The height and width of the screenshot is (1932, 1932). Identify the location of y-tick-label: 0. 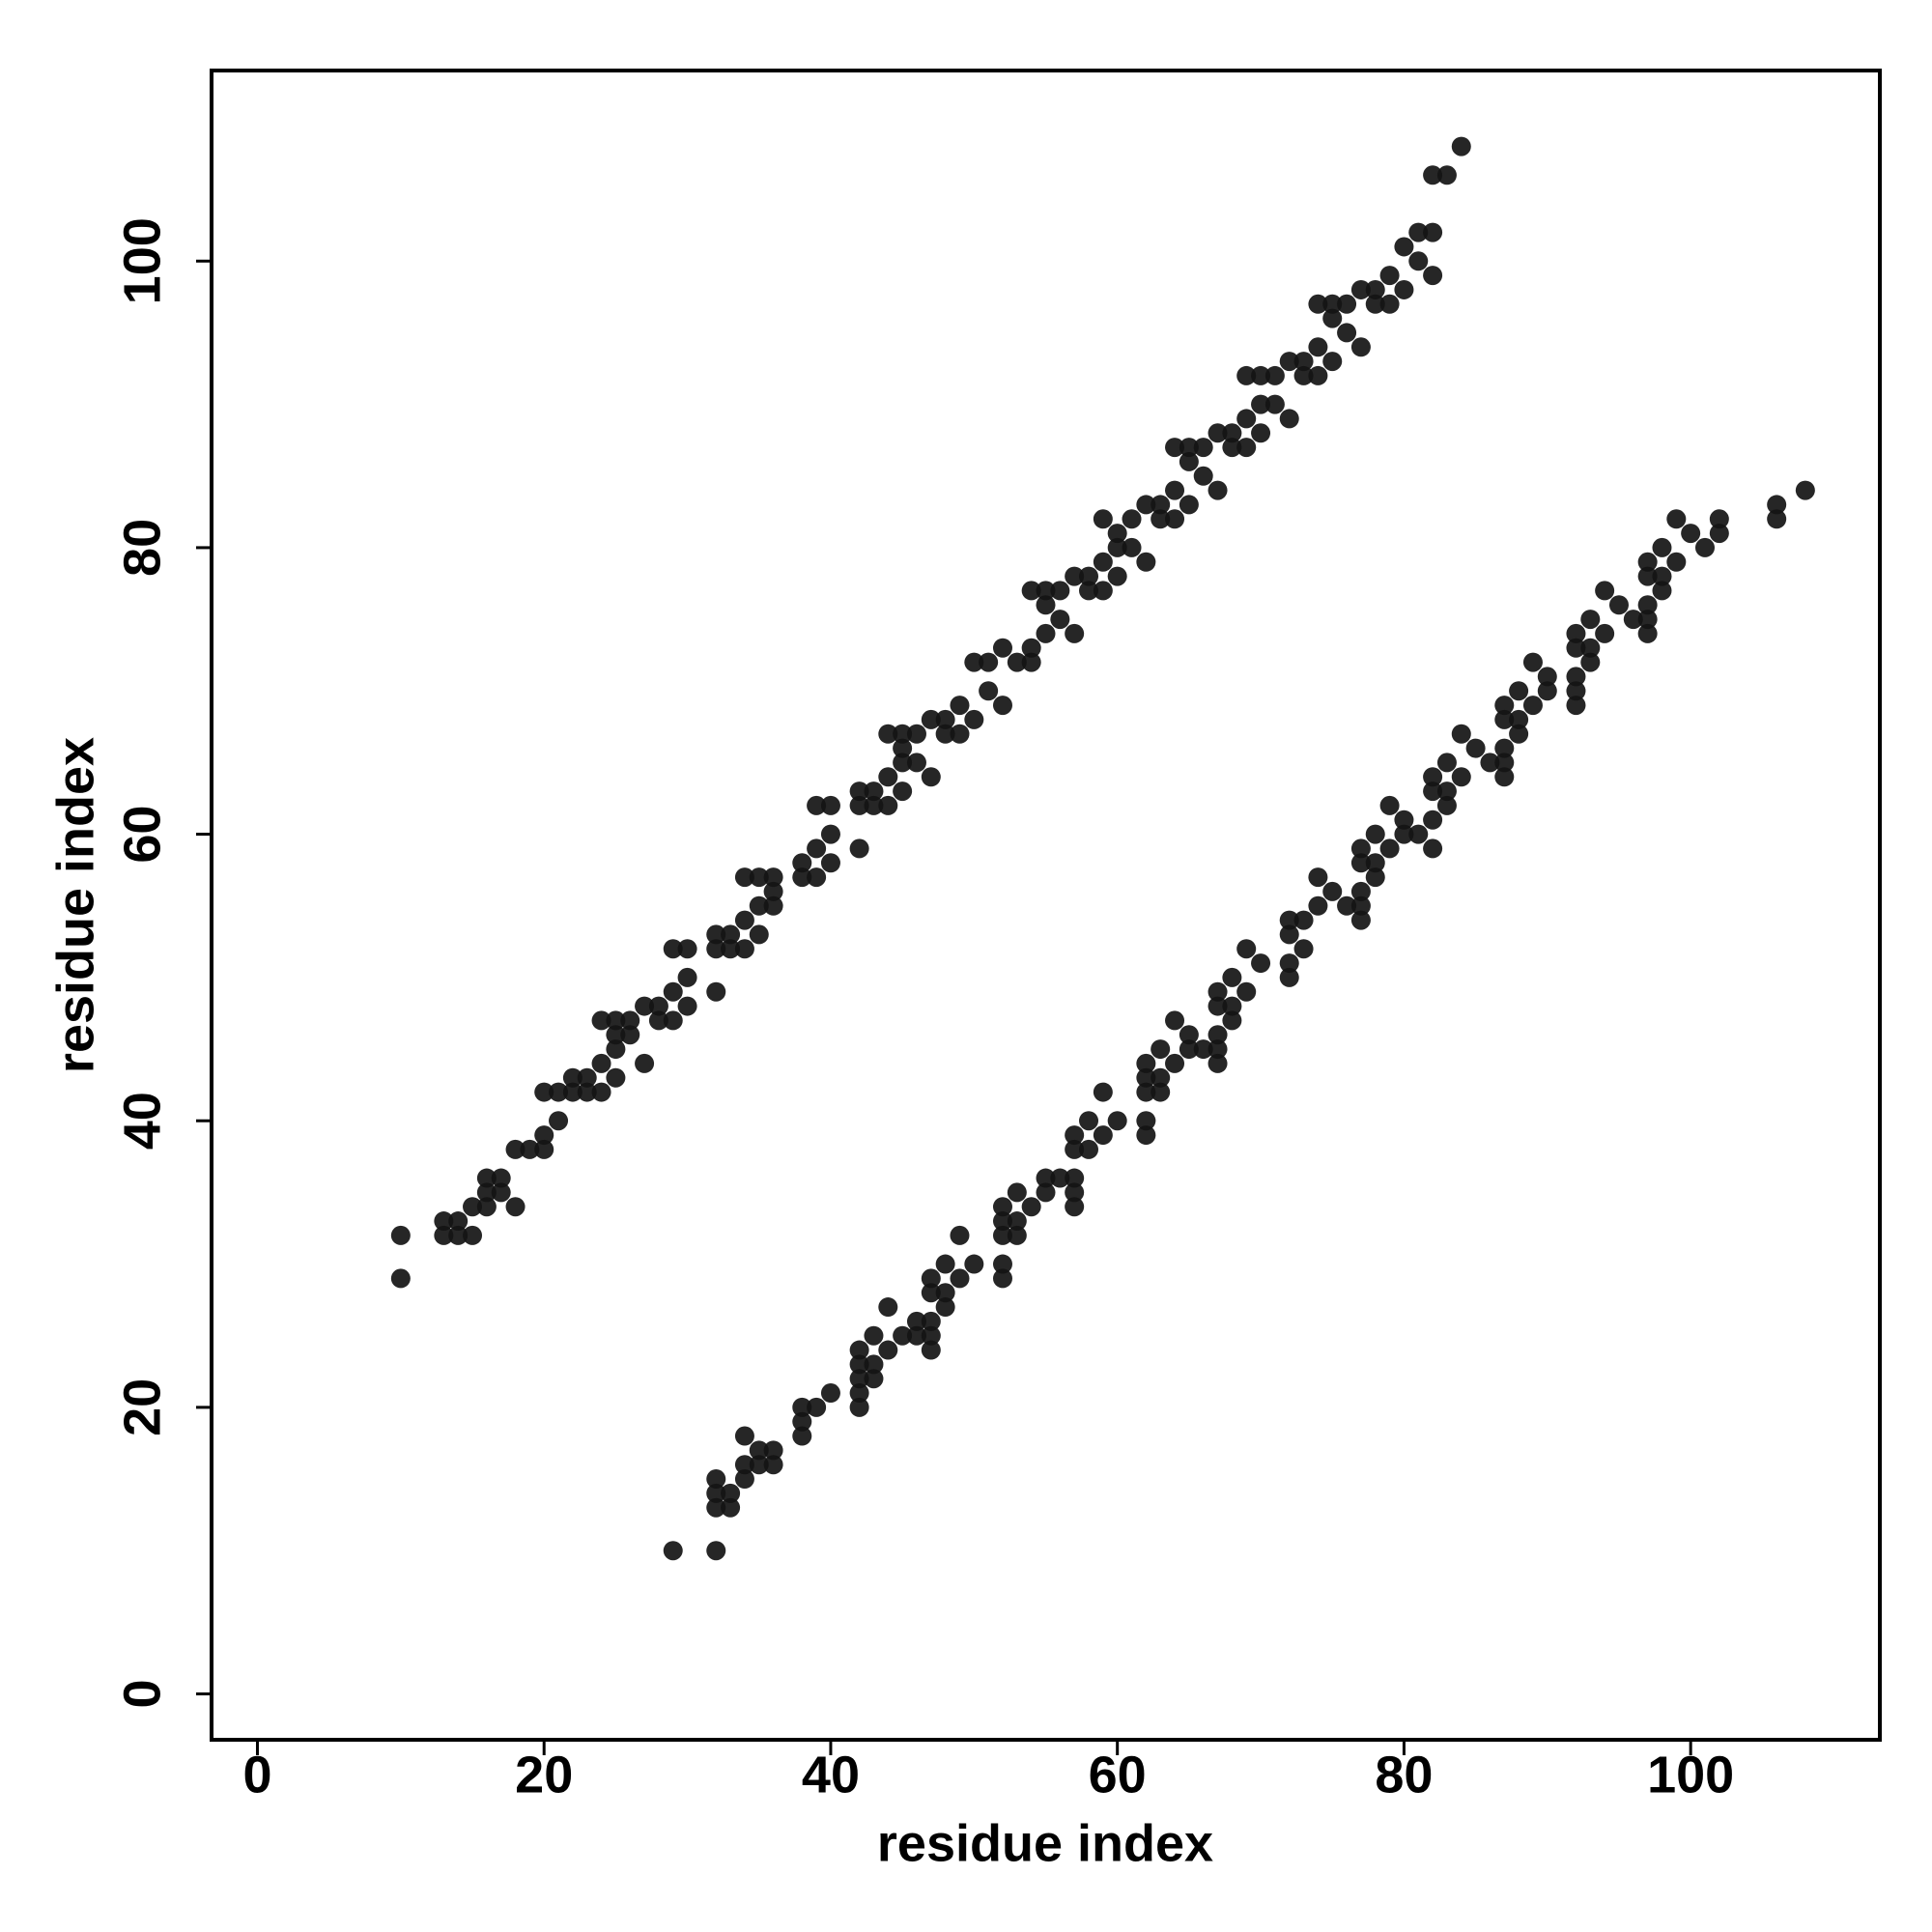
(142, 1694).